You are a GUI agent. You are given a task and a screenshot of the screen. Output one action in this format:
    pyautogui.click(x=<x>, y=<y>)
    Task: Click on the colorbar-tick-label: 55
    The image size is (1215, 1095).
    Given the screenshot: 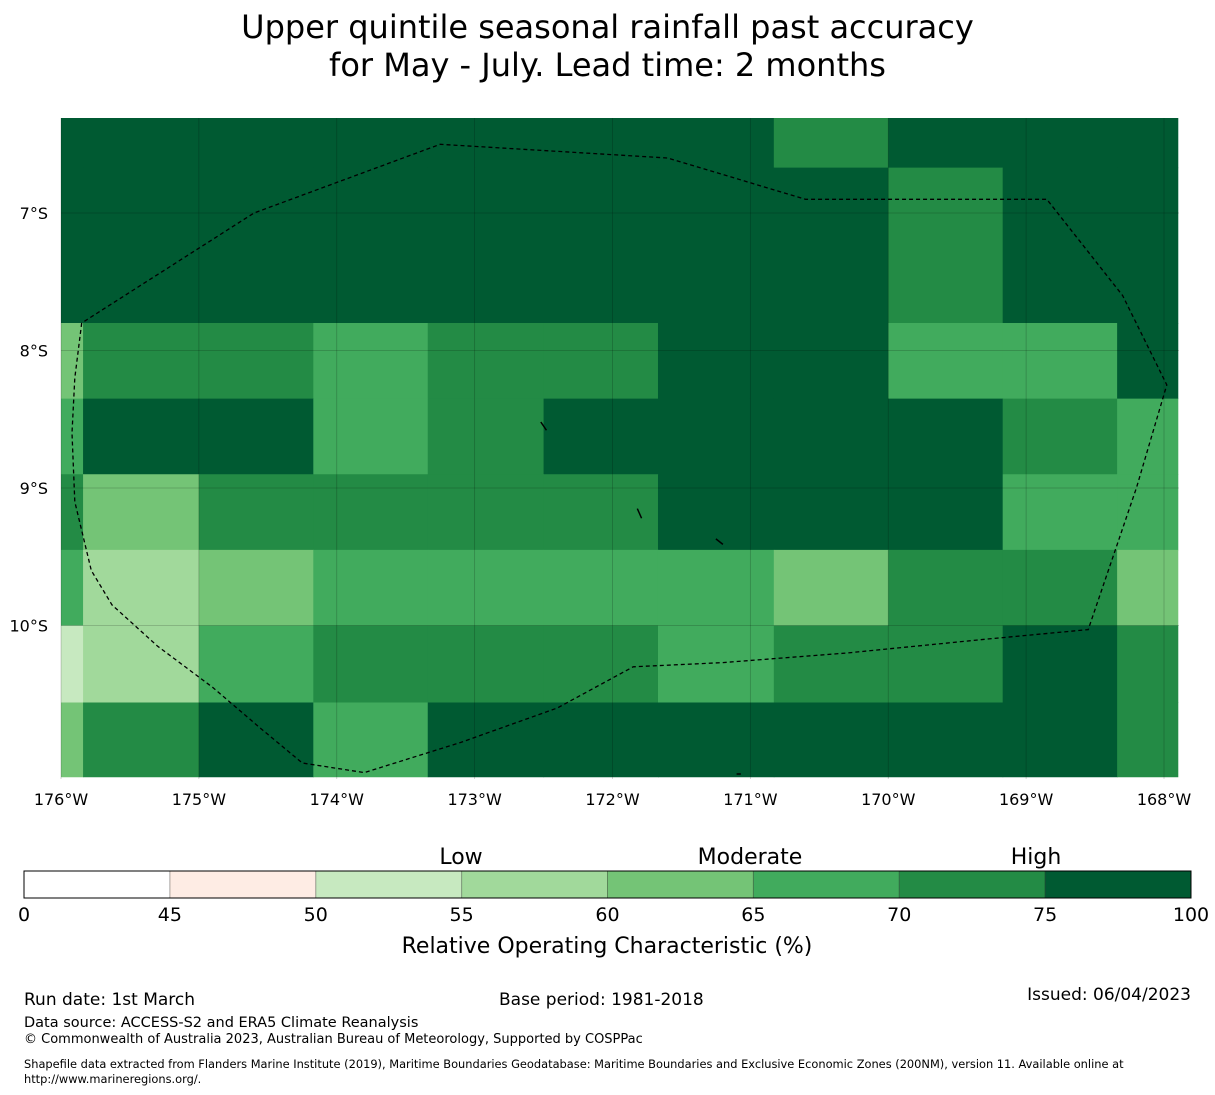 What is the action you would take?
    pyautogui.click(x=462, y=915)
    